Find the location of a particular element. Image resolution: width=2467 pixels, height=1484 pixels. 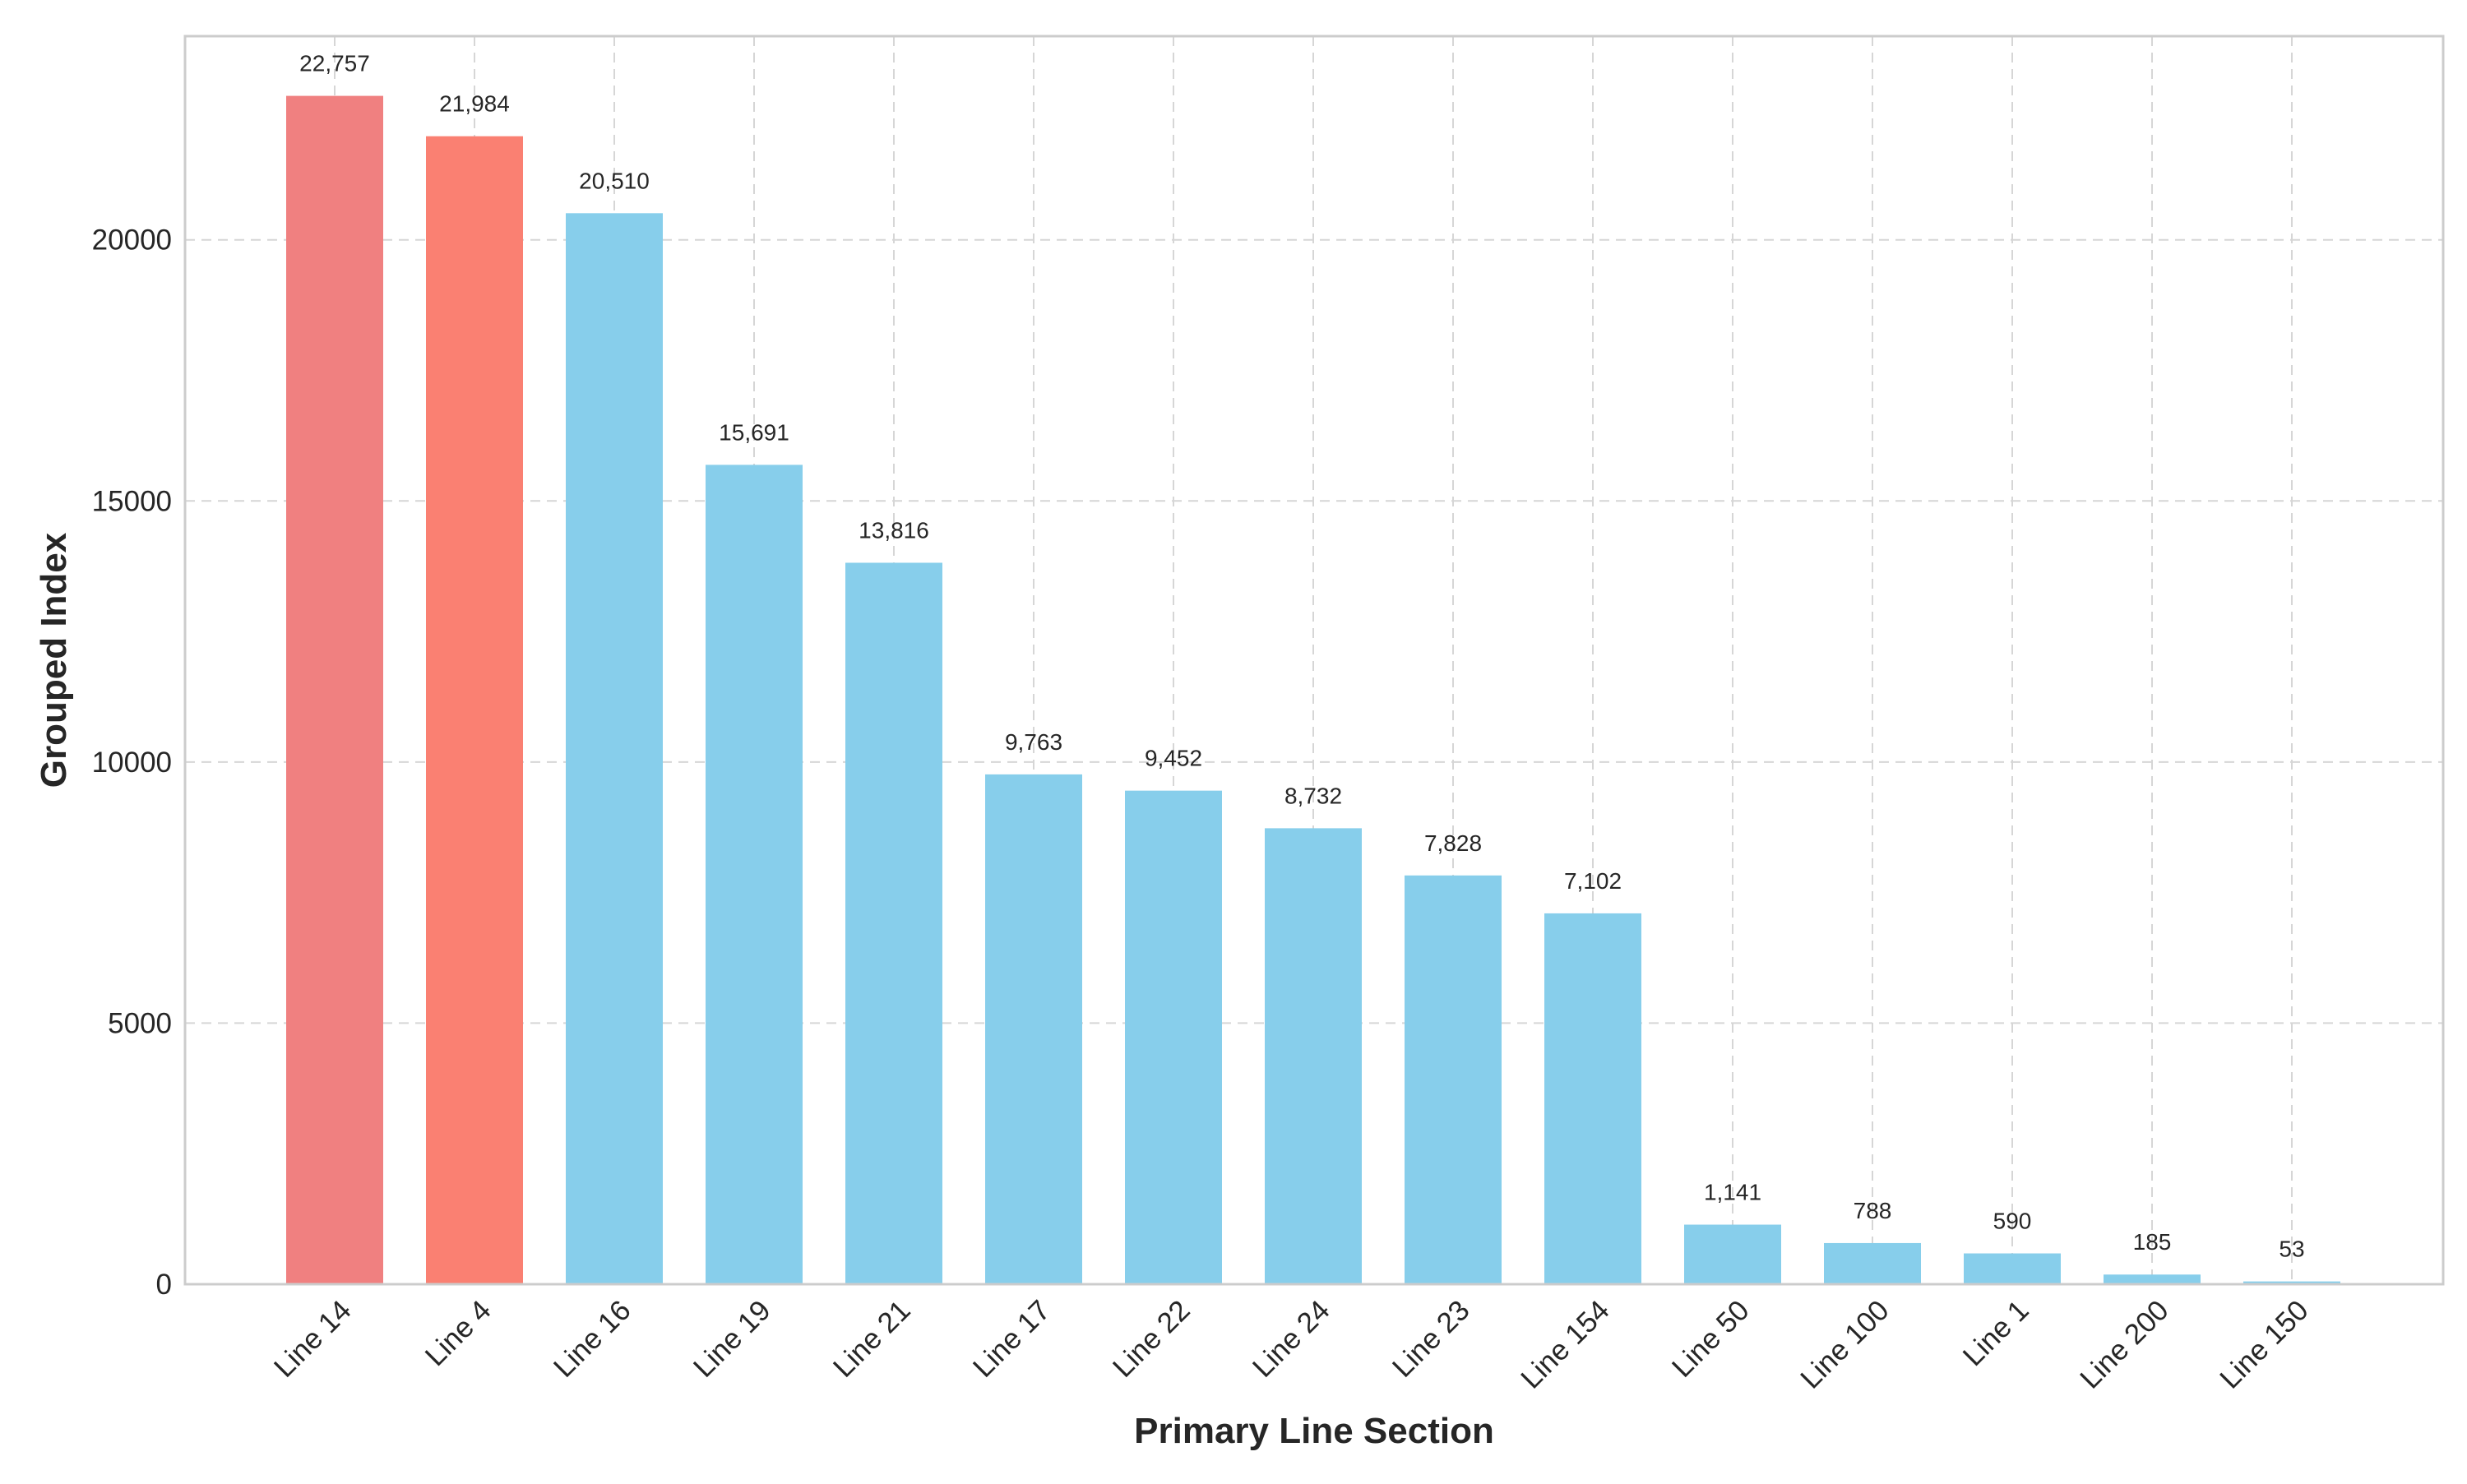

bar-value-label: 8,732 is located at coordinates (1313, 796).